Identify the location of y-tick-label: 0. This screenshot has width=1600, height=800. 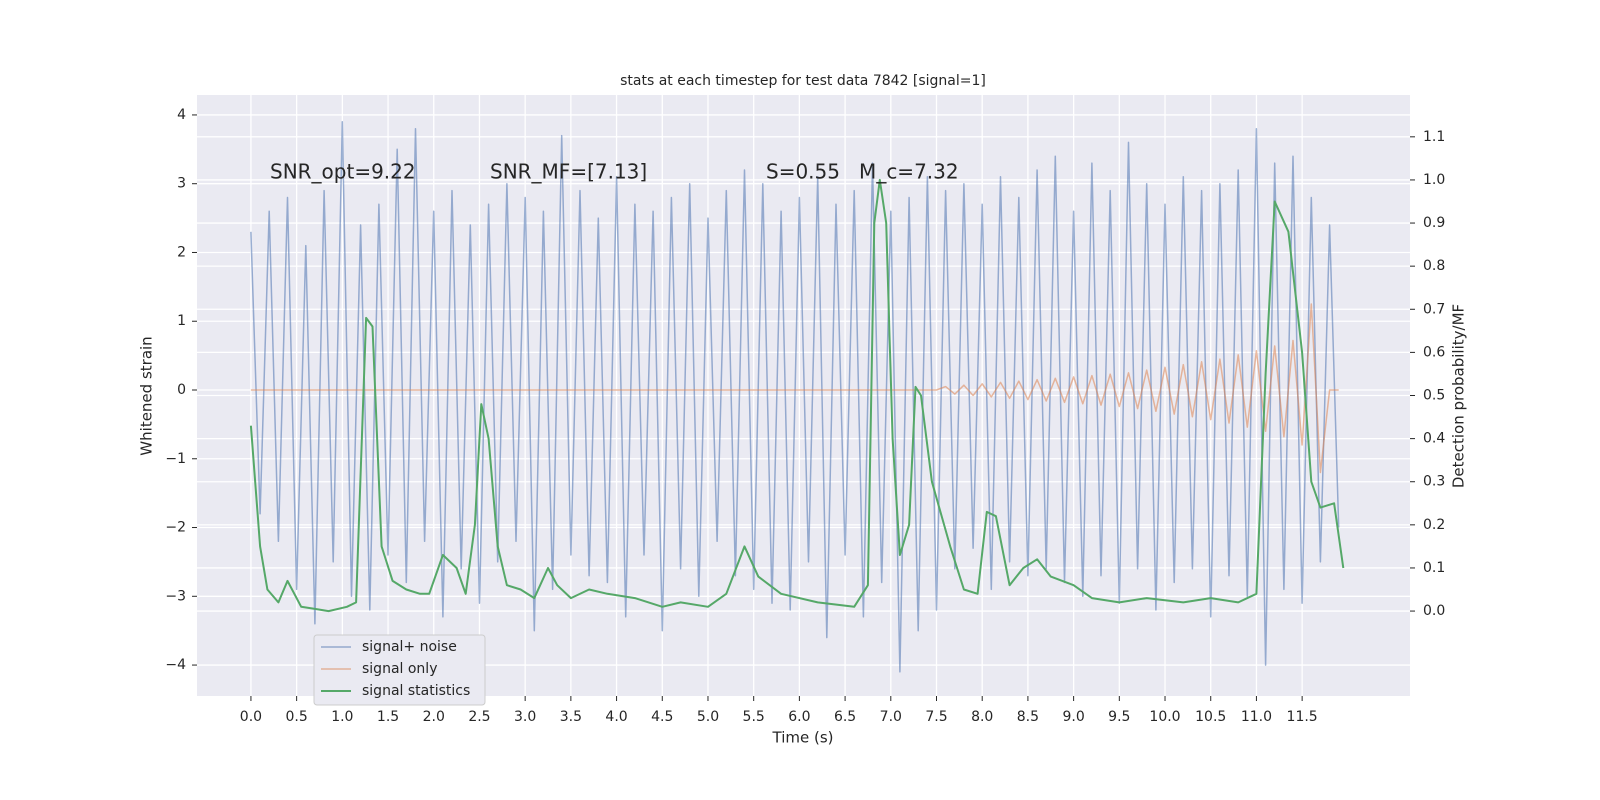
(181, 390).